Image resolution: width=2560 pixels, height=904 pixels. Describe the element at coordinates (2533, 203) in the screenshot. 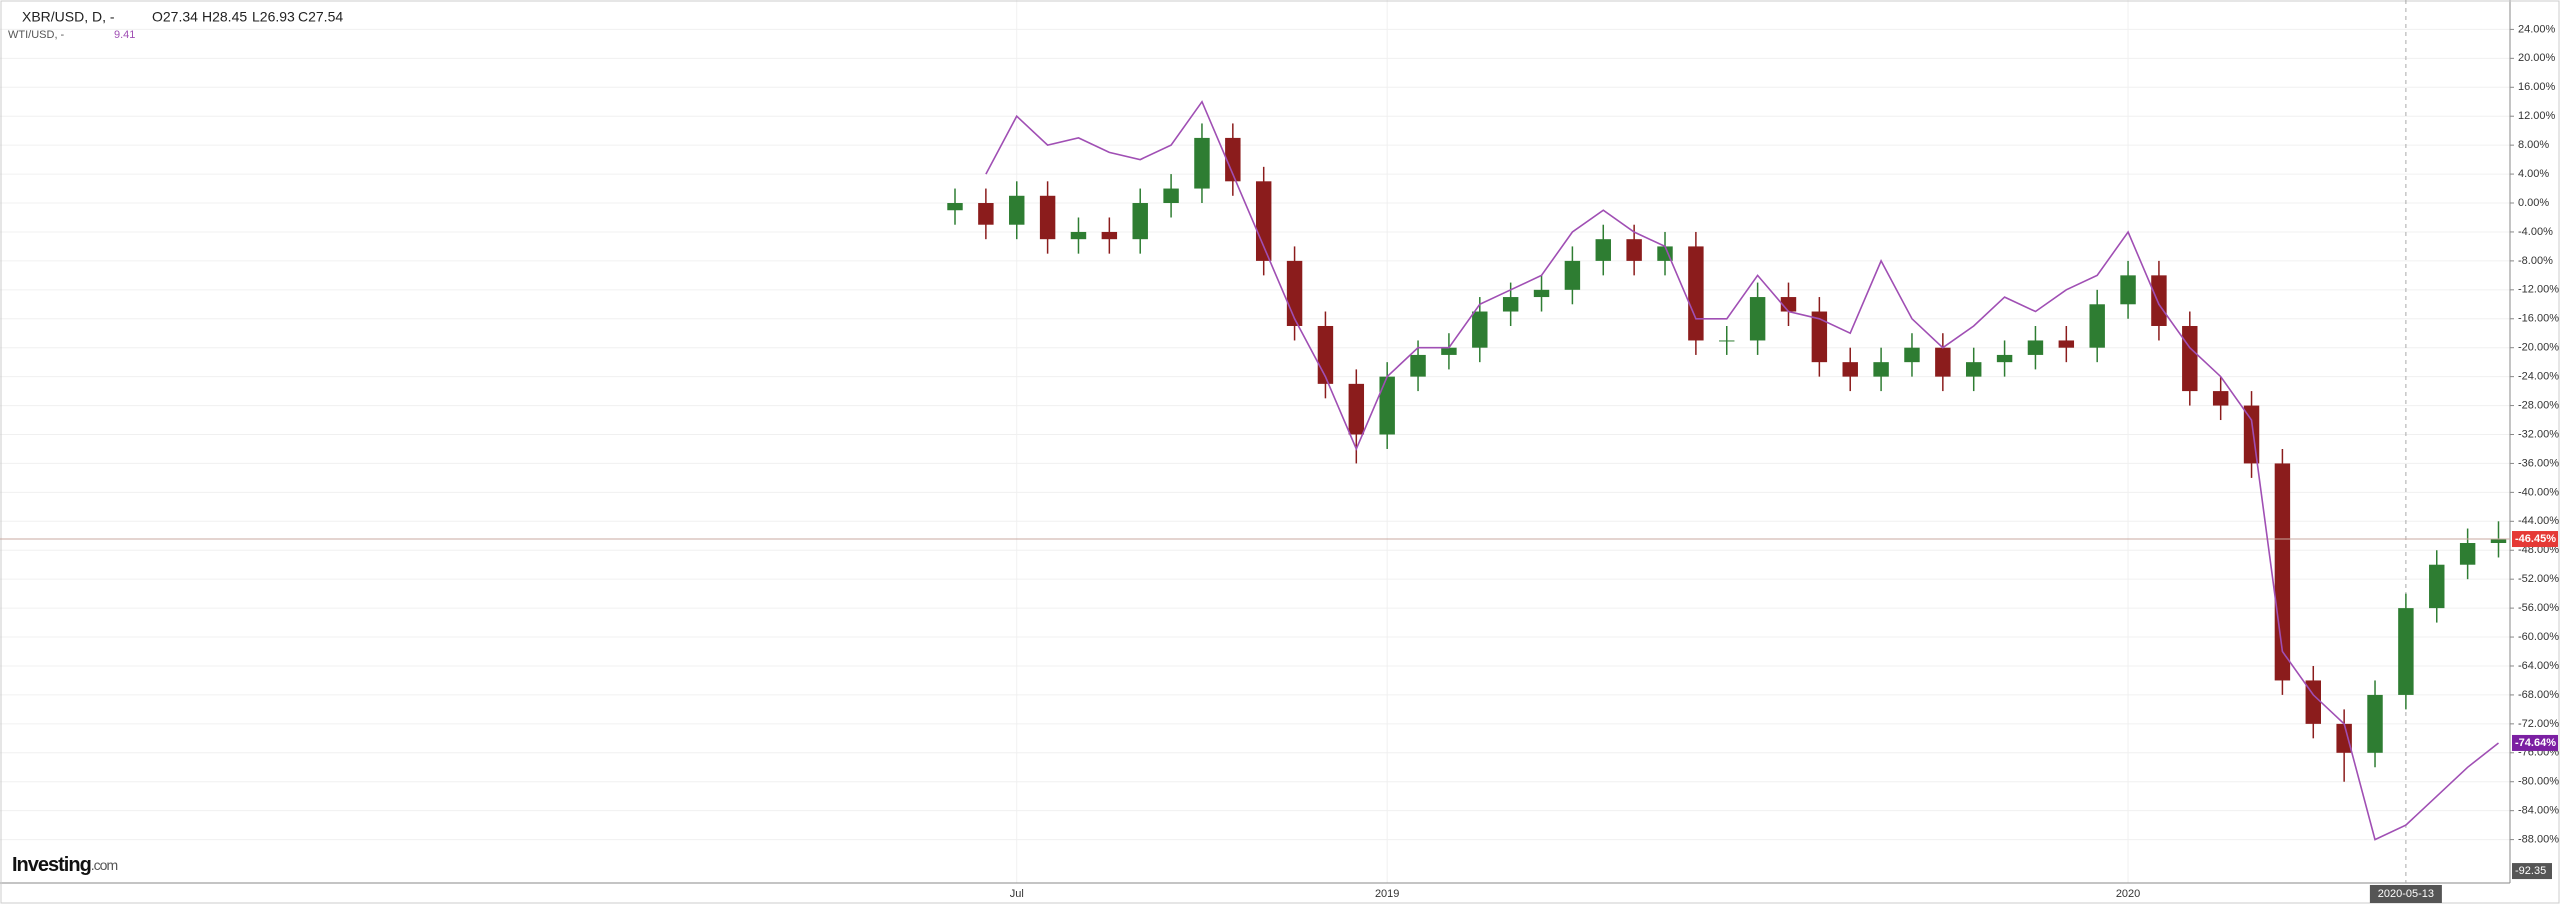

I see `y-tick-label: 0.00%` at that location.